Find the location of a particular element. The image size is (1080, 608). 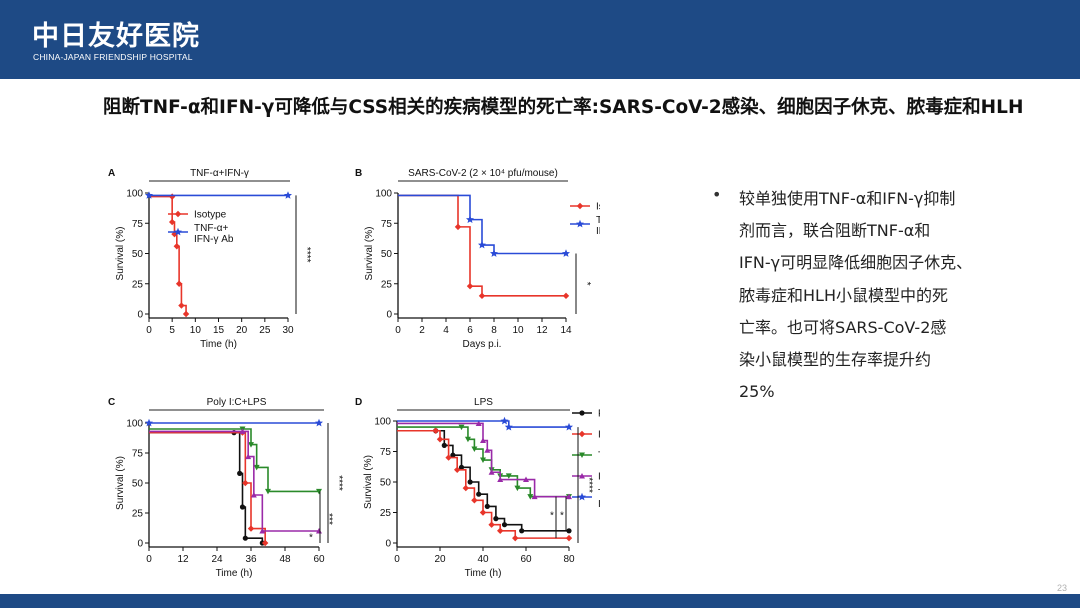

bullet-line: 较单独使用TNF-α和IFN-γ抑制 is located at coordinates (847, 198).